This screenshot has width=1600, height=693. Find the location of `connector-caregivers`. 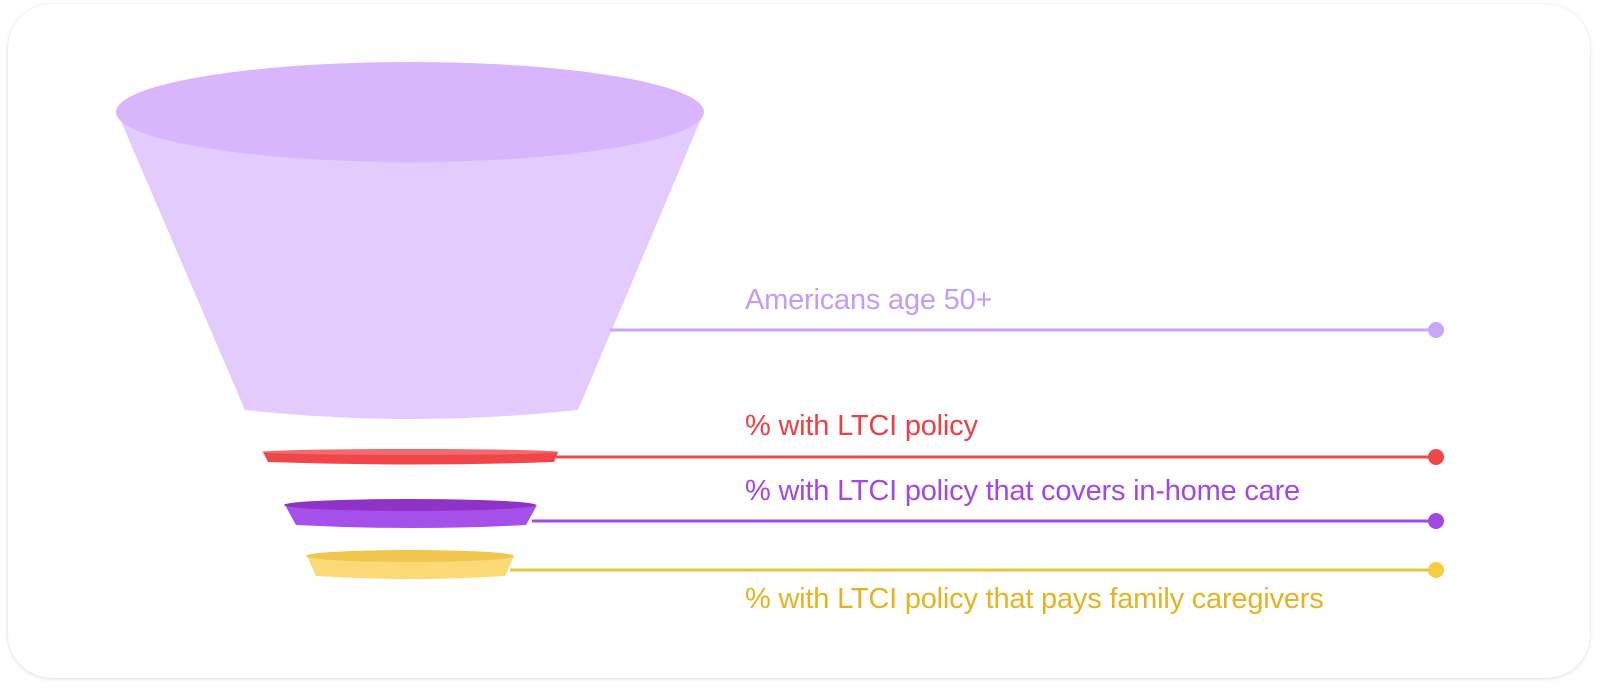

connector-caregivers is located at coordinates (977, 570).